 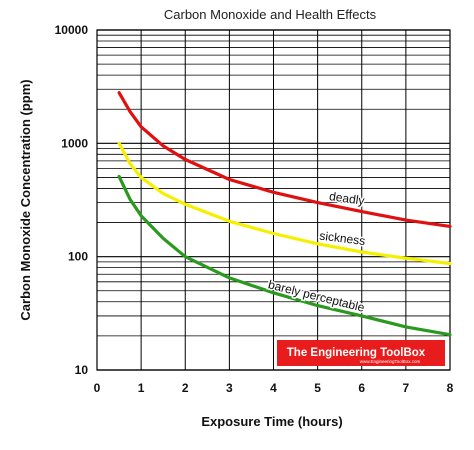 I want to click on x-tick-label: 2, so click(x=185, y=388).